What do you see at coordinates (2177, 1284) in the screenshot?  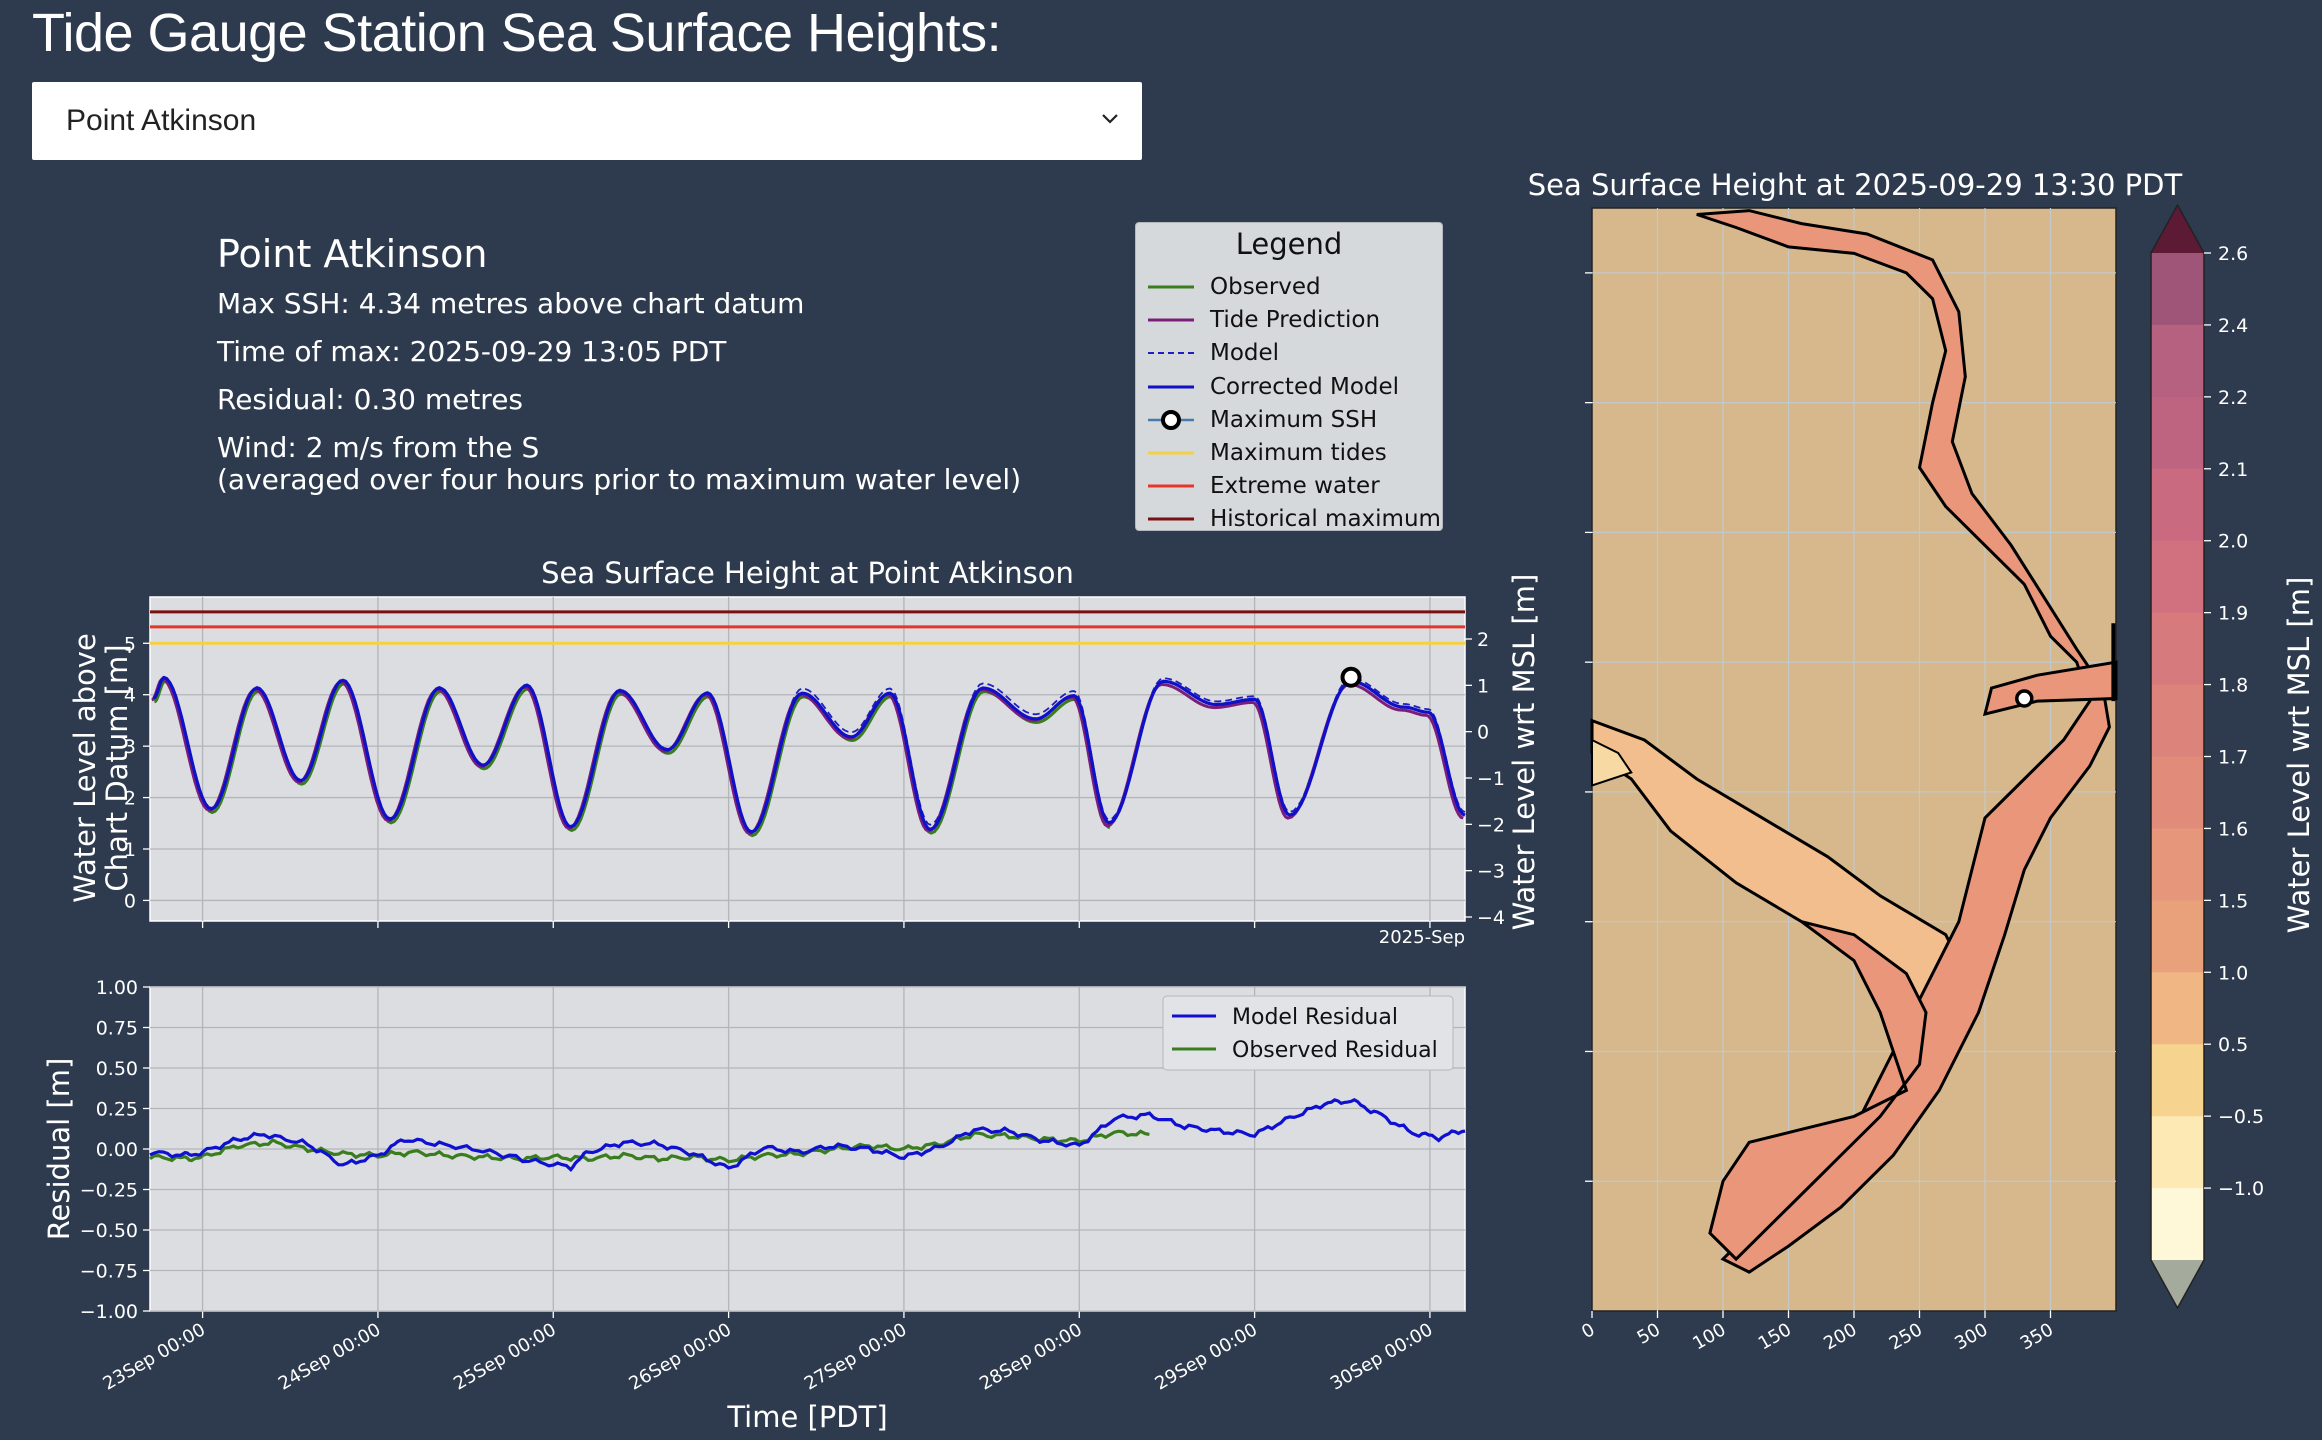 I see `colorbar-extend-low` at bounding box center [2177, 1284].